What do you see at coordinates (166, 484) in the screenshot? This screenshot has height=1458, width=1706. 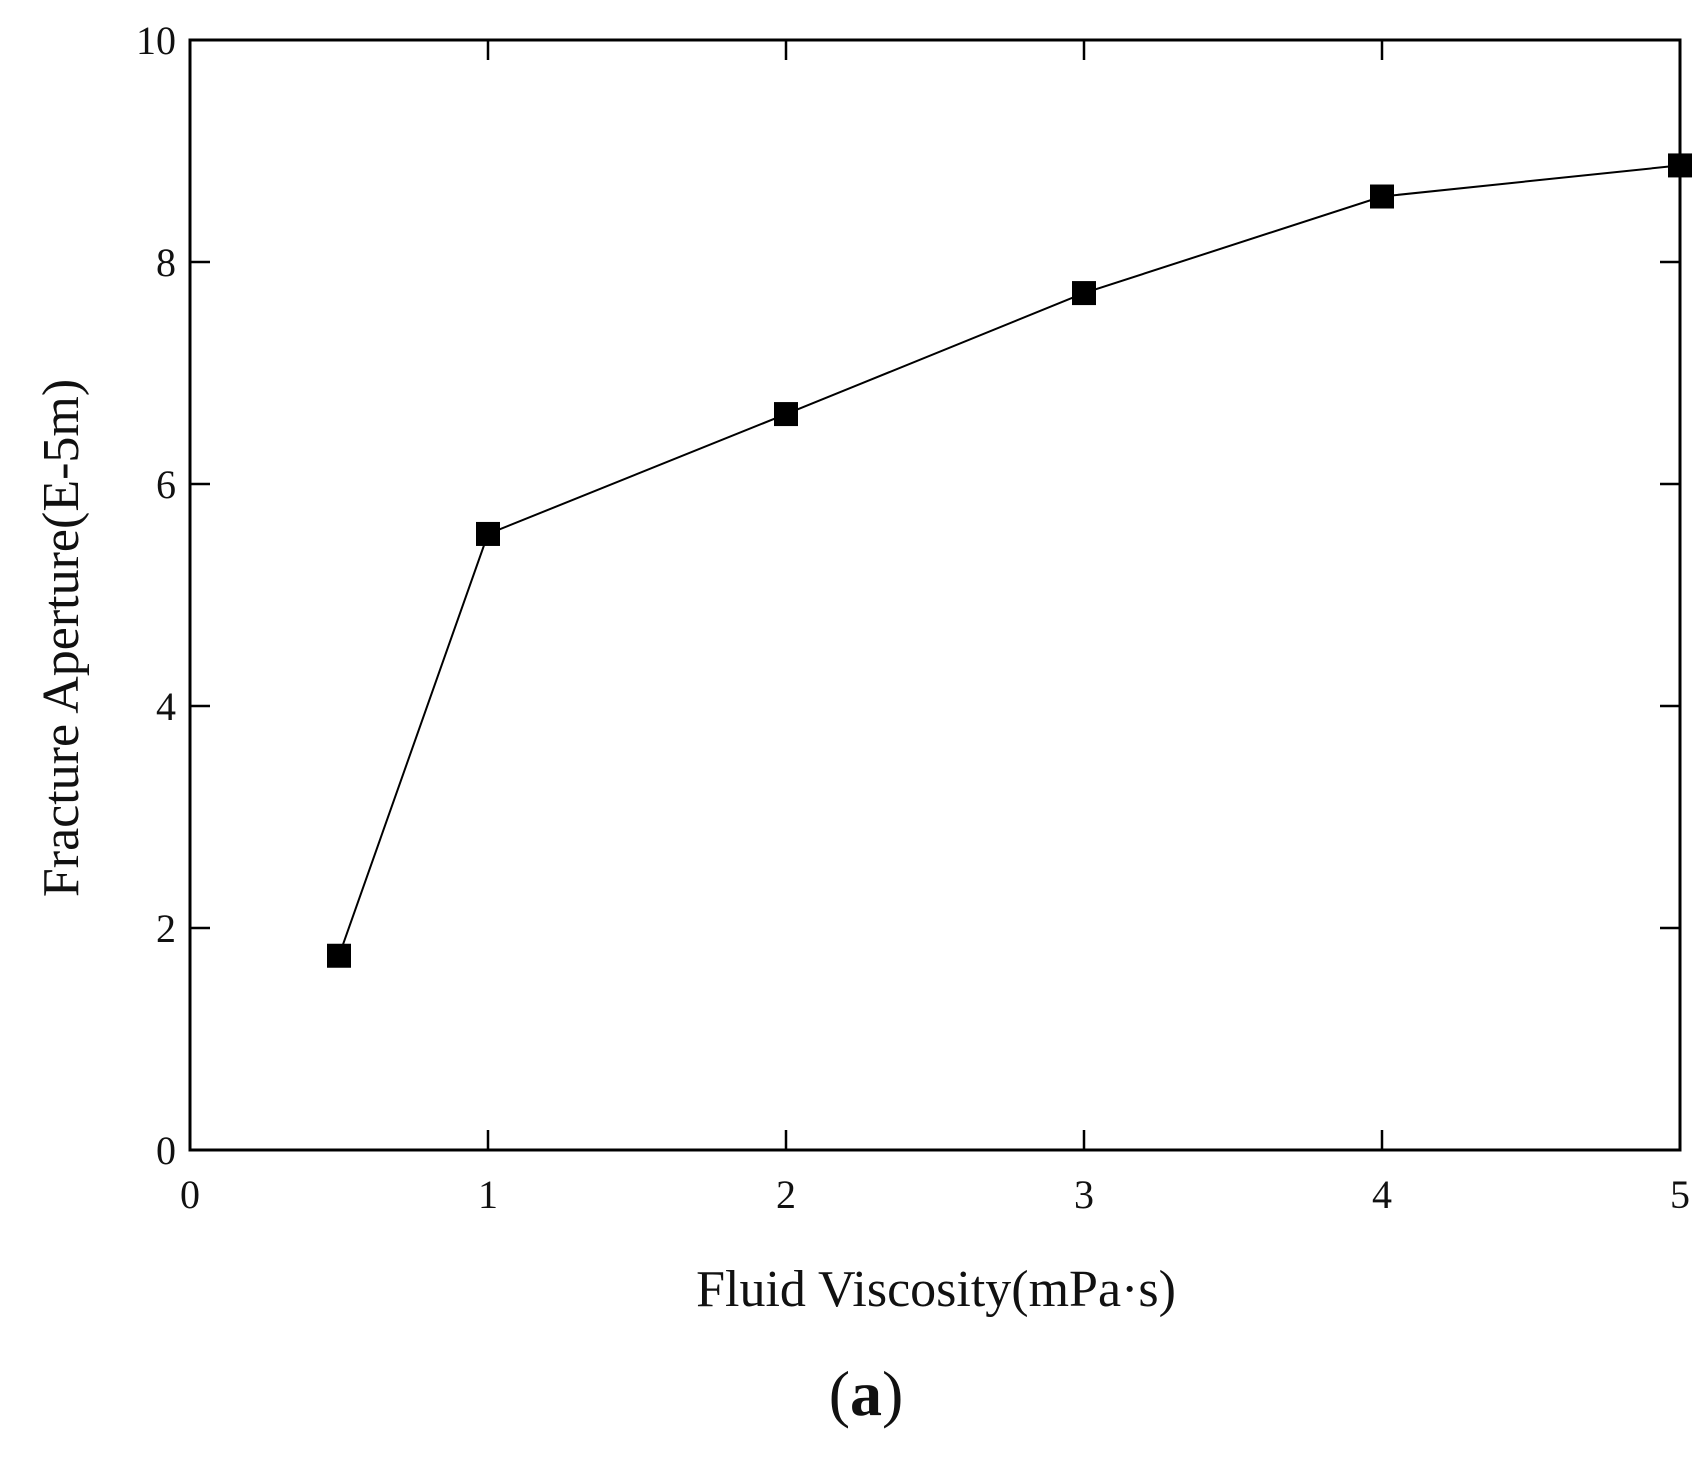 I see `y-tick-label-3: 6` at bounding box center [166, 484].